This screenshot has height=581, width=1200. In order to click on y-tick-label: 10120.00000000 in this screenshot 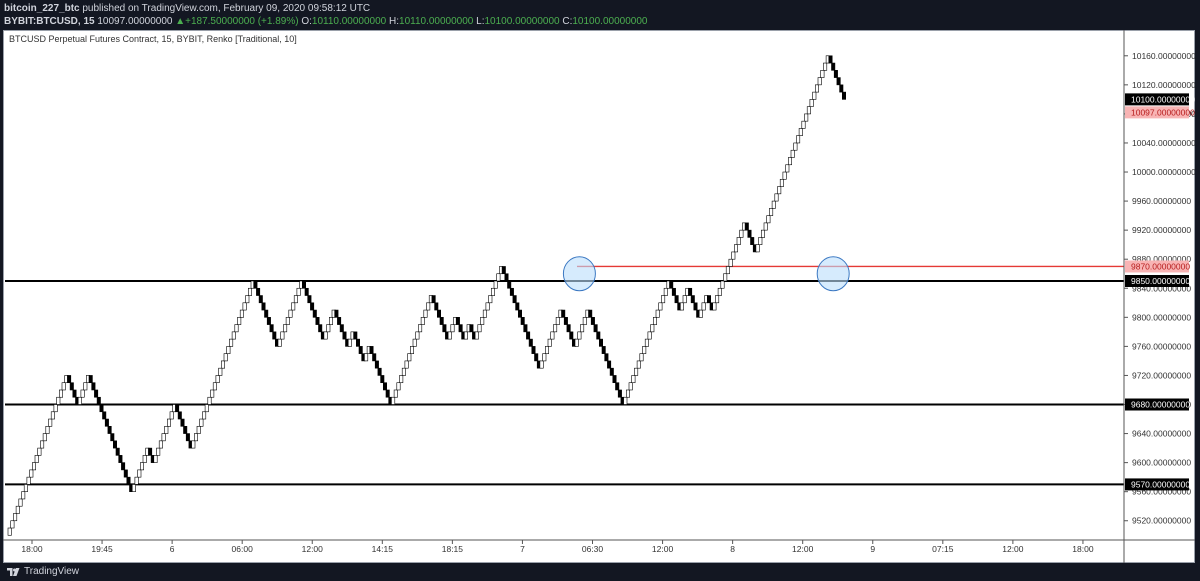, I will do `click(1163, 85)`.